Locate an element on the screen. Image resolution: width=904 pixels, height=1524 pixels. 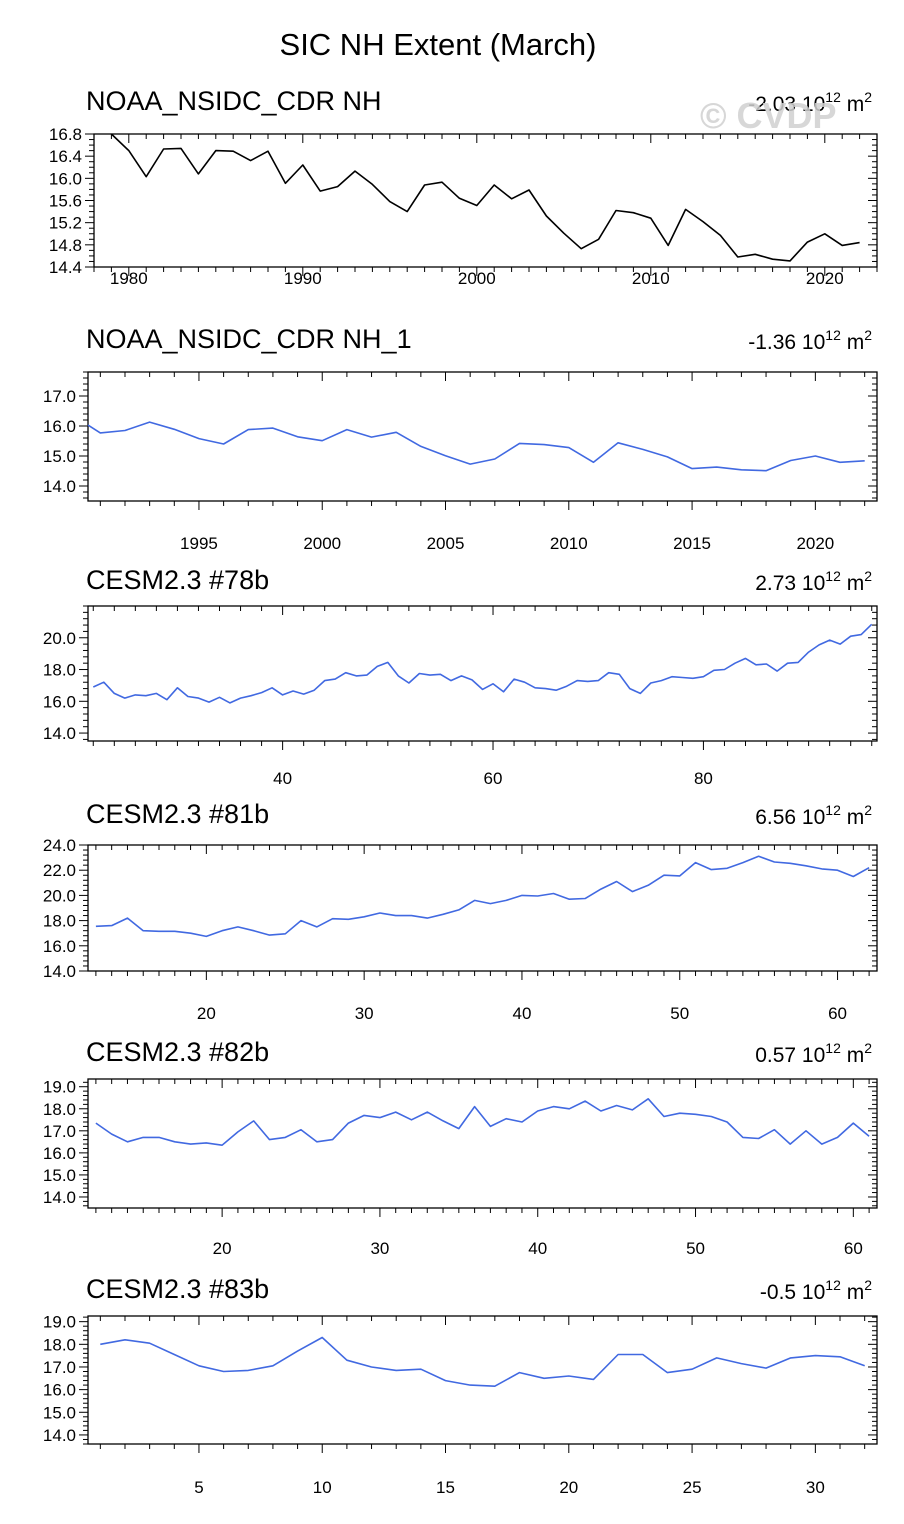
y-tick-label: 16.4 is located at coordinates (65, 156).